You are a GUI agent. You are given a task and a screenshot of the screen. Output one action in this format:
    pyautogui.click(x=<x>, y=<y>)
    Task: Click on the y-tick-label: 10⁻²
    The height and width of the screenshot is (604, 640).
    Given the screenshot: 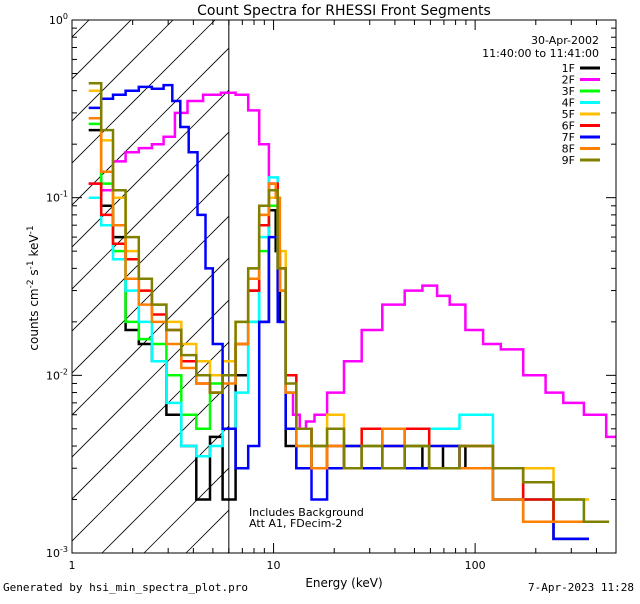 What is the action you would take?
    pyautogui.click(x=57, y=374)
    